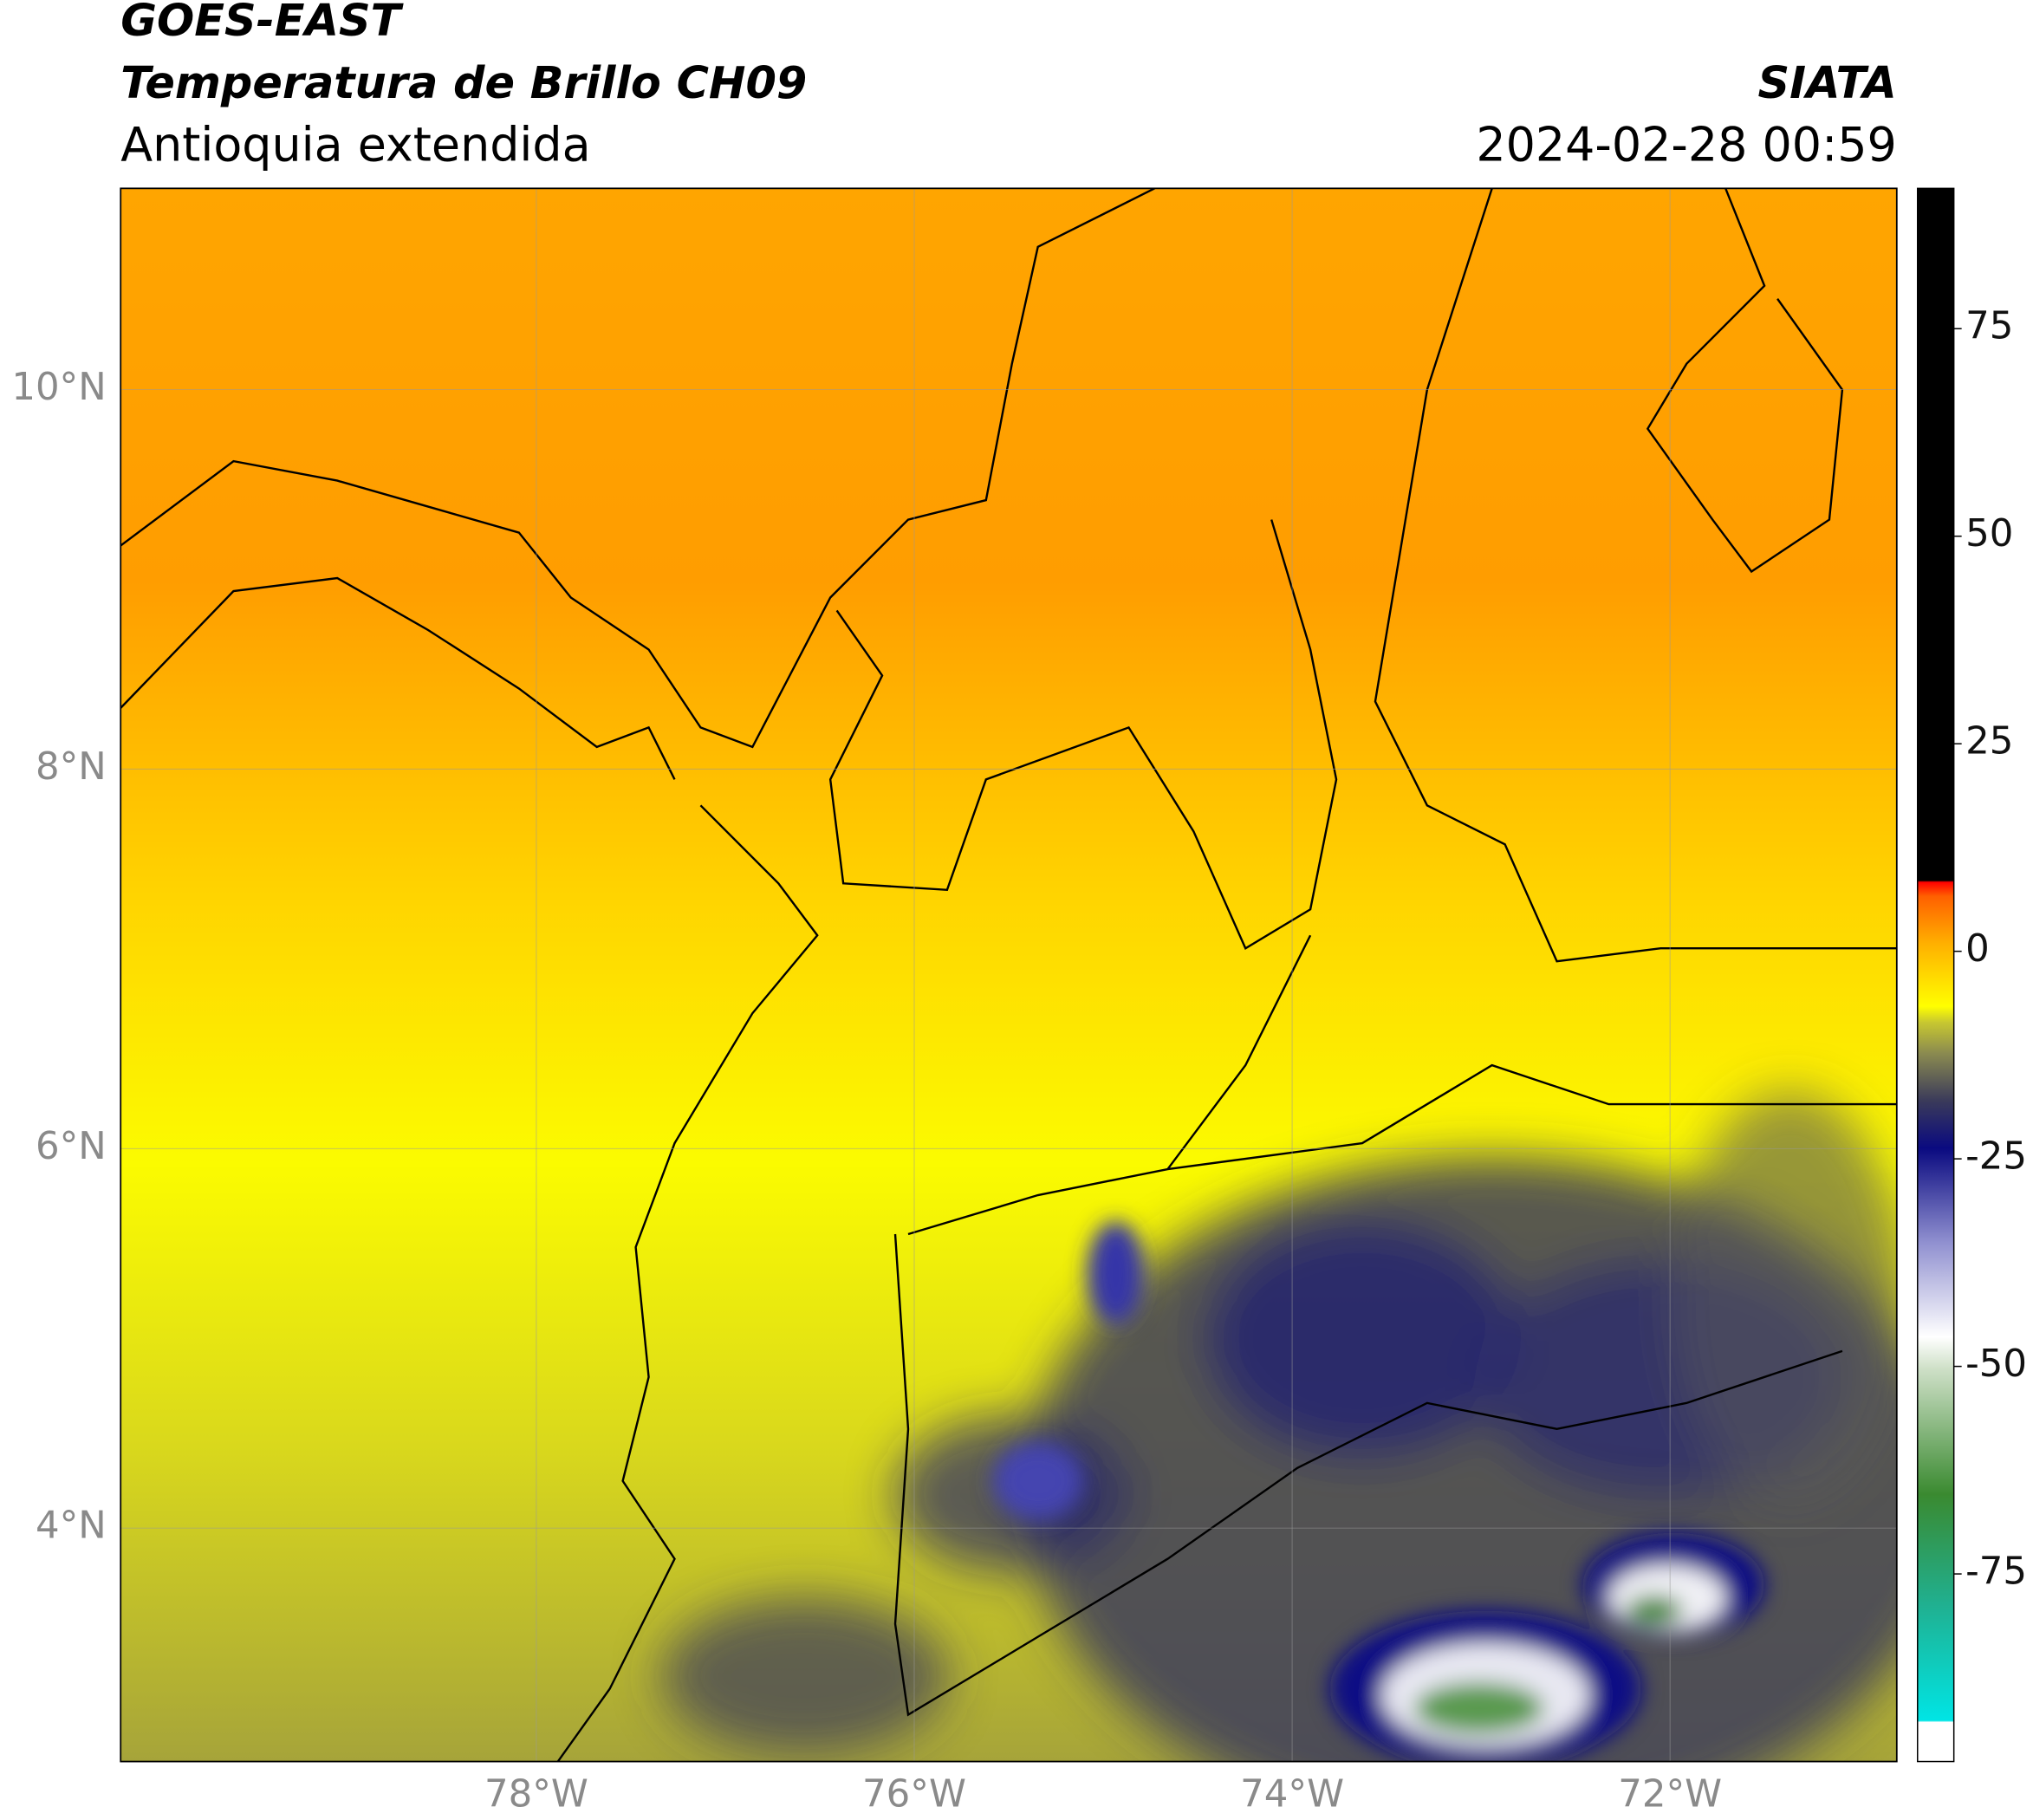  I want to click on colorbar-label: -50, so click(1996, 1364).